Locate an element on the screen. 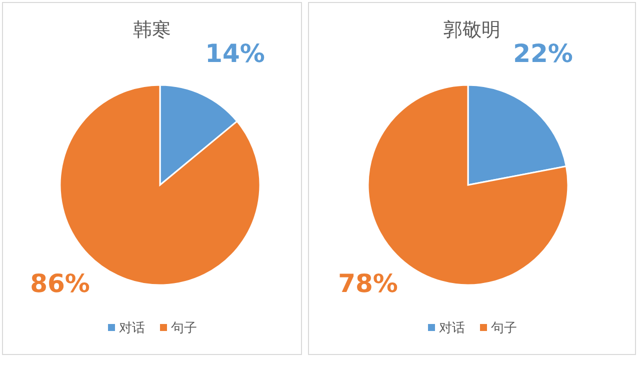 The image size is (640, 366). data-label: 14% is located at coordinates (235, 53).